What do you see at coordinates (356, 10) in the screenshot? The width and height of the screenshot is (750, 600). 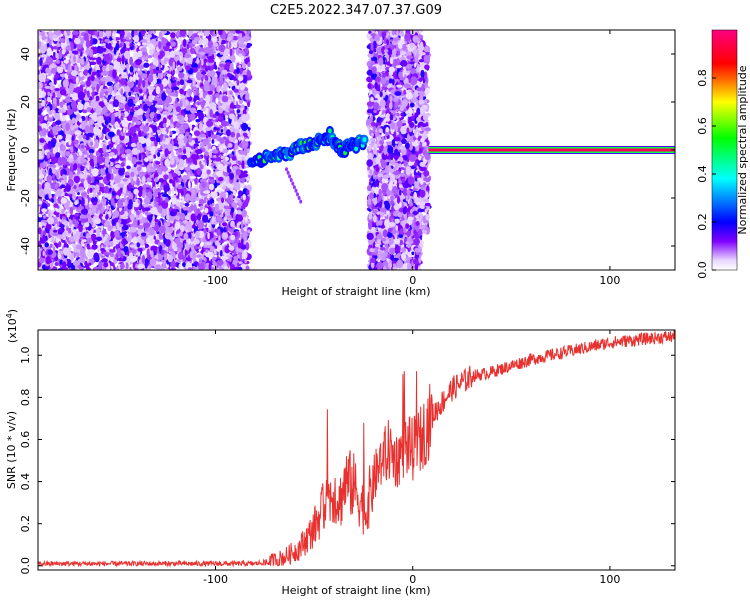 I see `chart-title: C2E5.2022.347.07.37.G09` at bounding box center [356, 10].